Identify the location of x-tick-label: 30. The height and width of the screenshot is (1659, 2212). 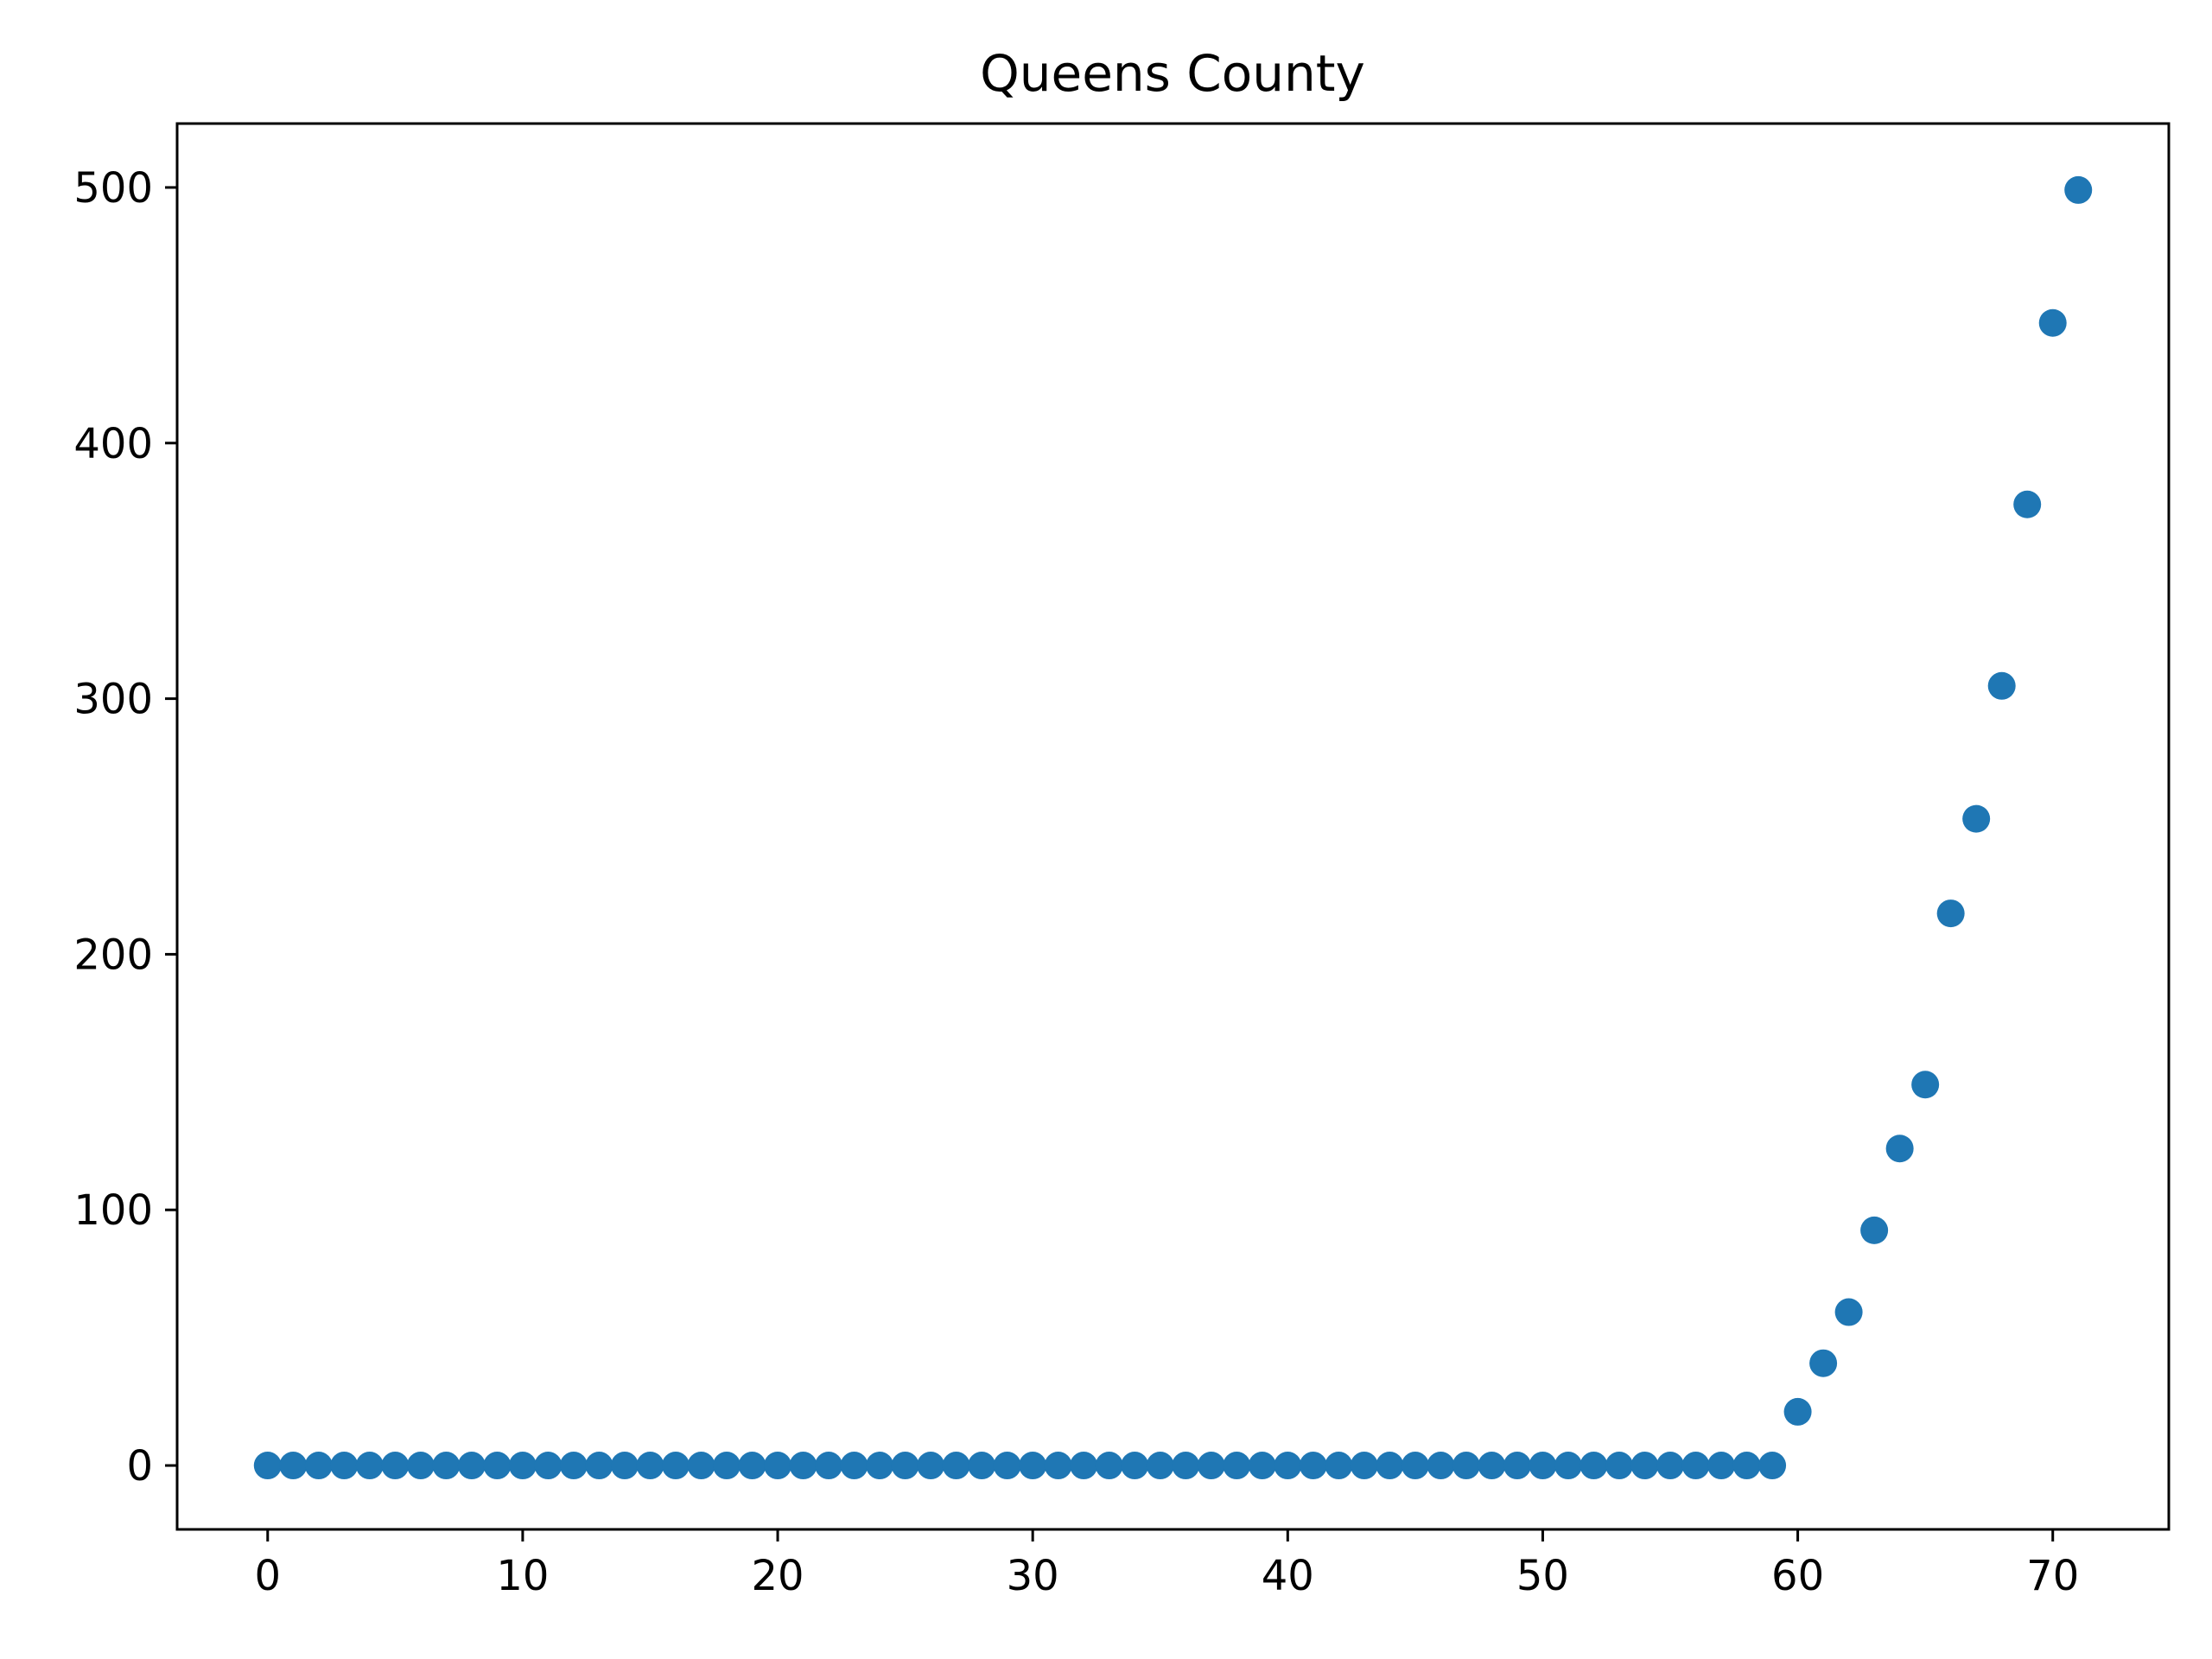
(1033, 1576).